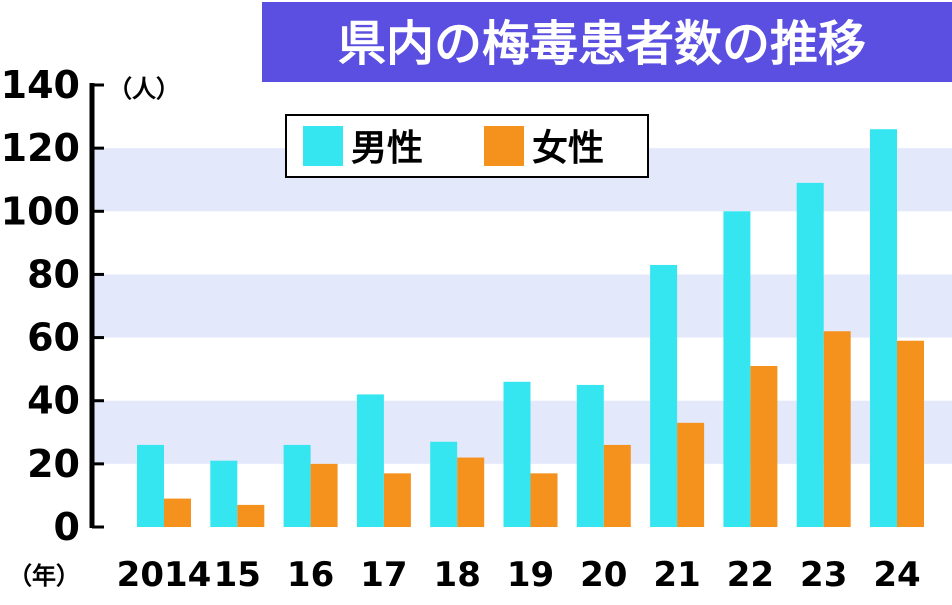  Describe the element at coordinates (387, 148) in the screenshot. I see `legend-label-male: 男性` at that location.